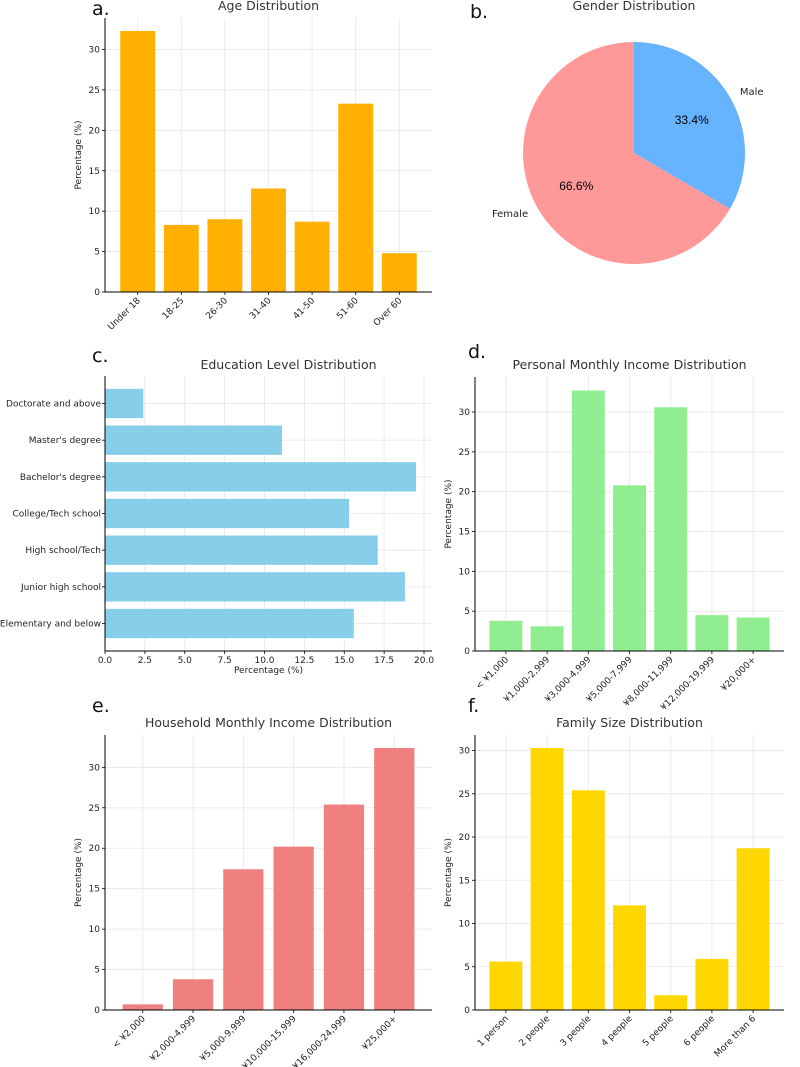 Image resolution: width=800 pixels, height=1067 pixels. I want to click on pie-category-label-male: Male, so click(752, 92).